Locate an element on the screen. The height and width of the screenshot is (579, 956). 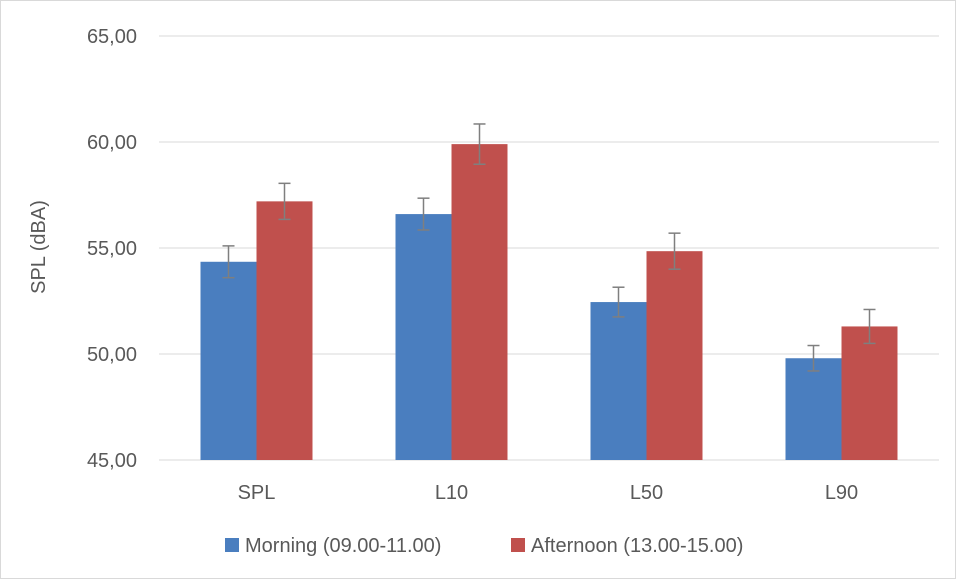
y-tick-label: 55,00 is located at coordinates (112, 249).